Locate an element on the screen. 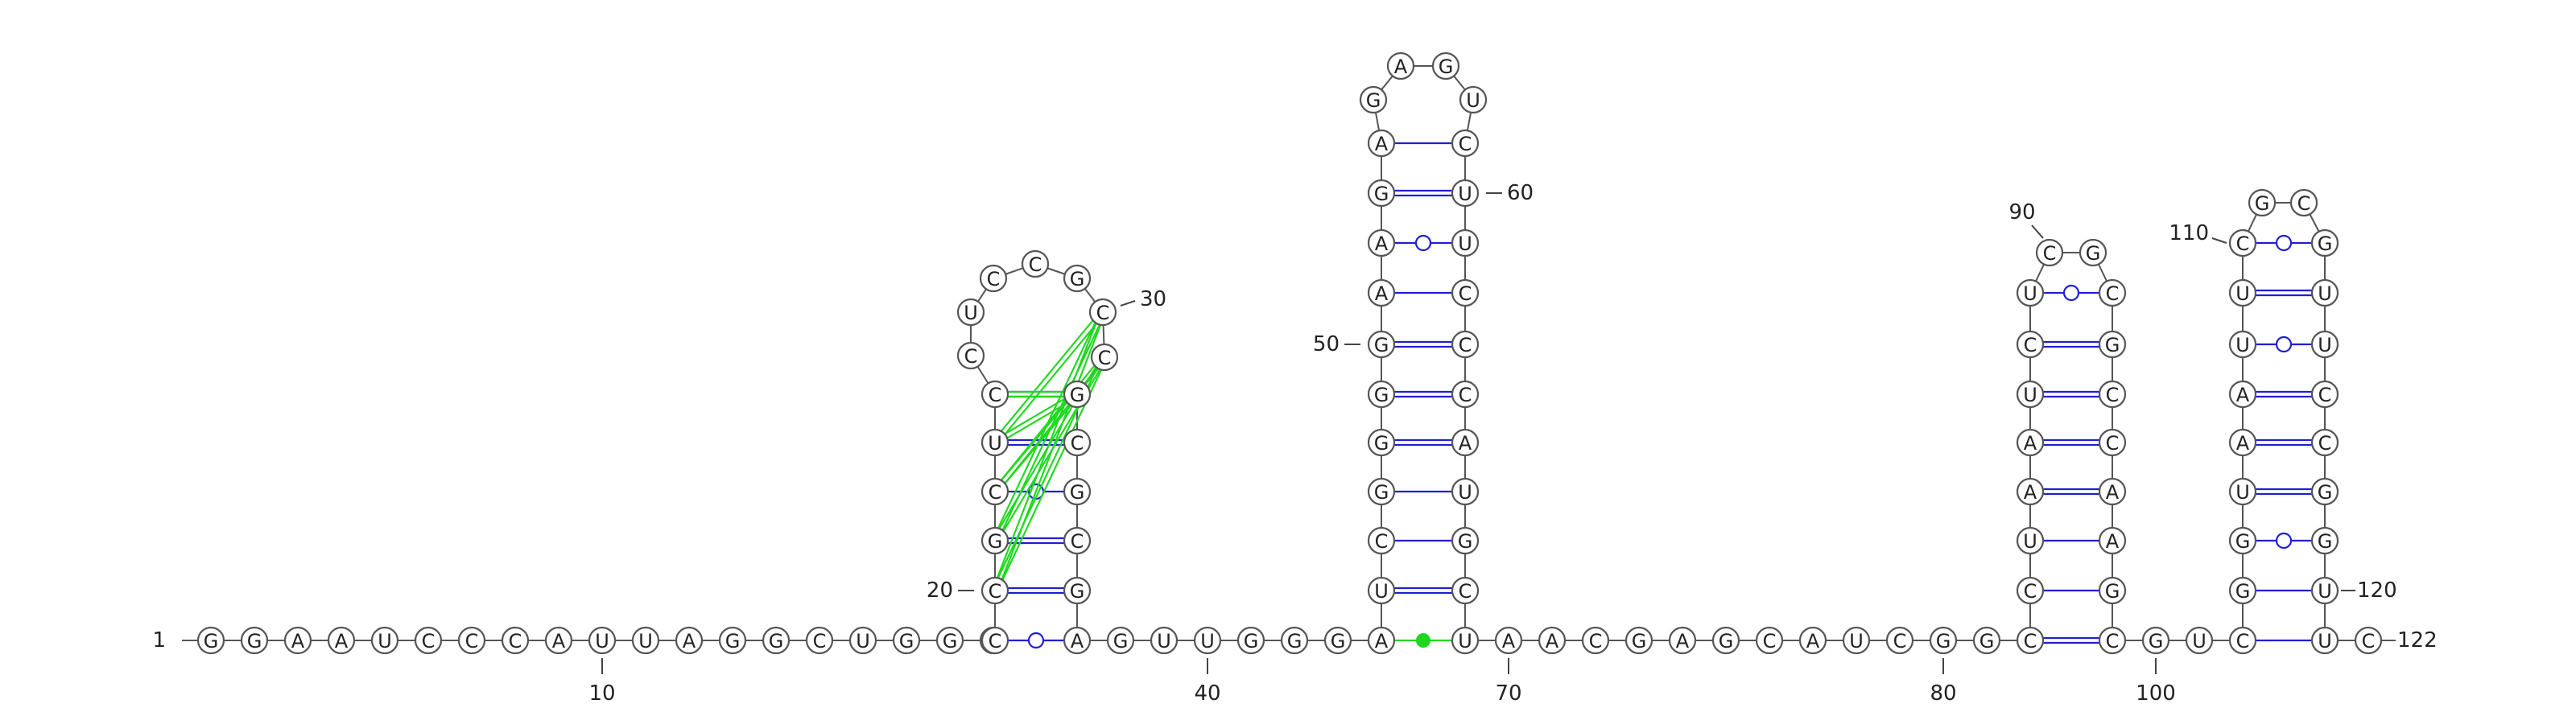 This screenshot has width=2576, height=708. position-label: 20 is located at coordinates (940, 591).